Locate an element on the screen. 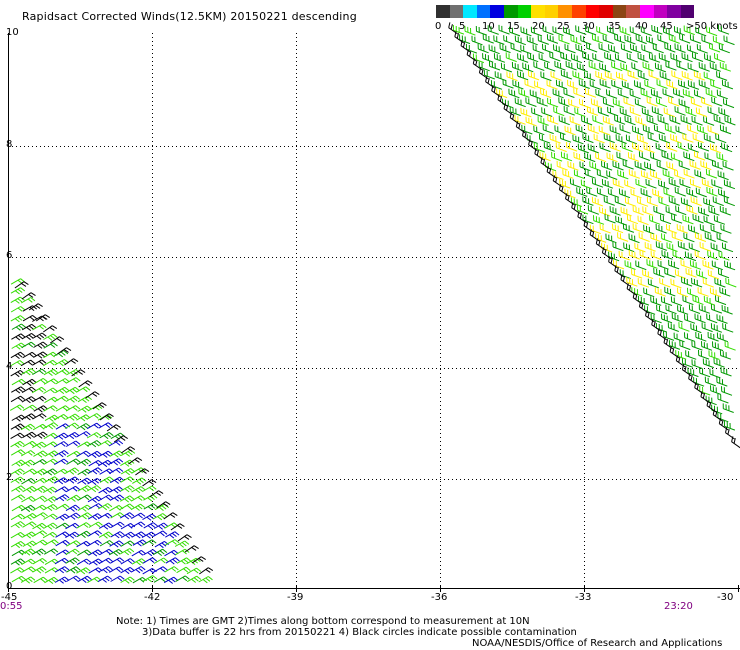 This screenshot has height=650, width=740. x-tick-label: -39 is located at coordinates (295, 597).